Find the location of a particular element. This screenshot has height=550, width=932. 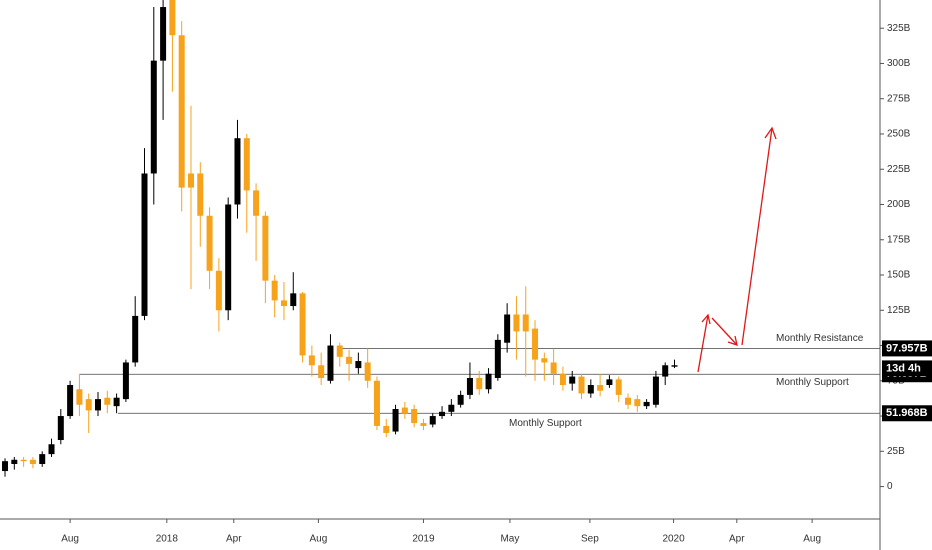

countdown: 13d 4h is located at coordinates (903, 368).